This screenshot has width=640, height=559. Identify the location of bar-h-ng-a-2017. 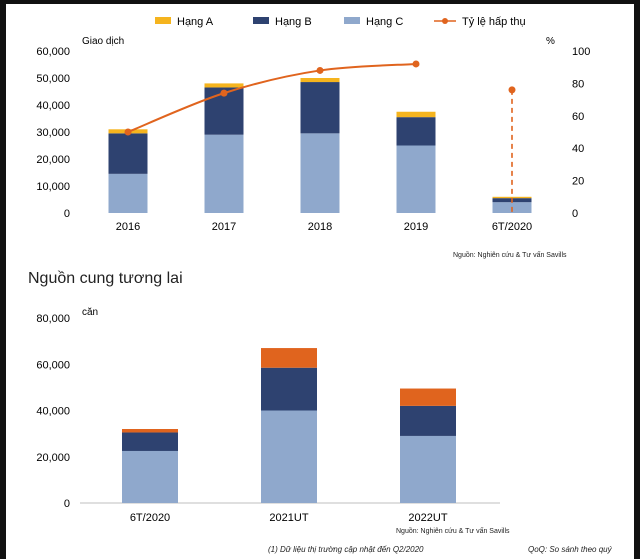
(224, 85).